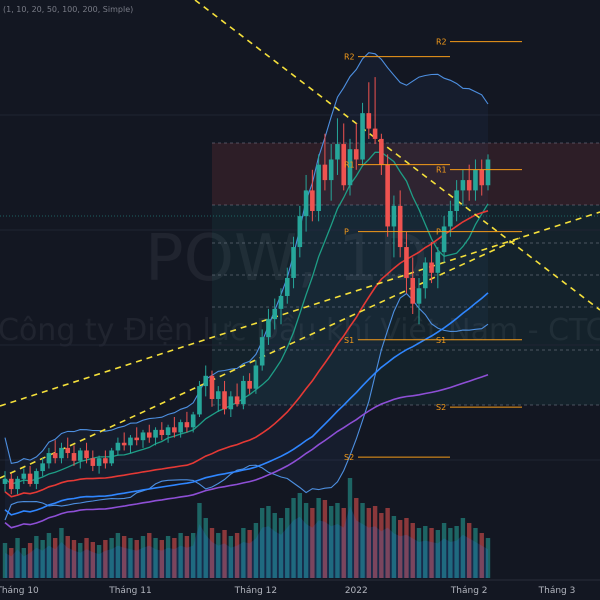  I want to click on pivot-label: R2, so click(441, 42).